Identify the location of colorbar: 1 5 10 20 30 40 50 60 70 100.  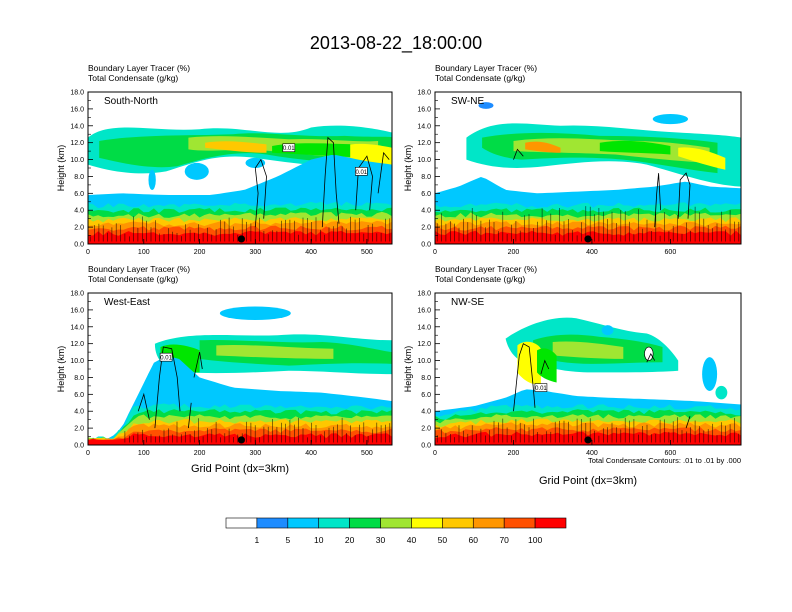
(396, 531).